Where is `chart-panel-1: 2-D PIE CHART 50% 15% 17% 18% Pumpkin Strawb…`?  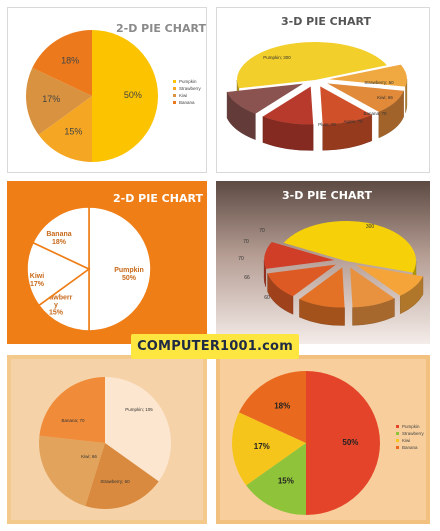 chart-panel-1: 2-D PIE CHART 50% 15% 17% 18% Pumpkin Strawb… is located at coordinates (107, 90).